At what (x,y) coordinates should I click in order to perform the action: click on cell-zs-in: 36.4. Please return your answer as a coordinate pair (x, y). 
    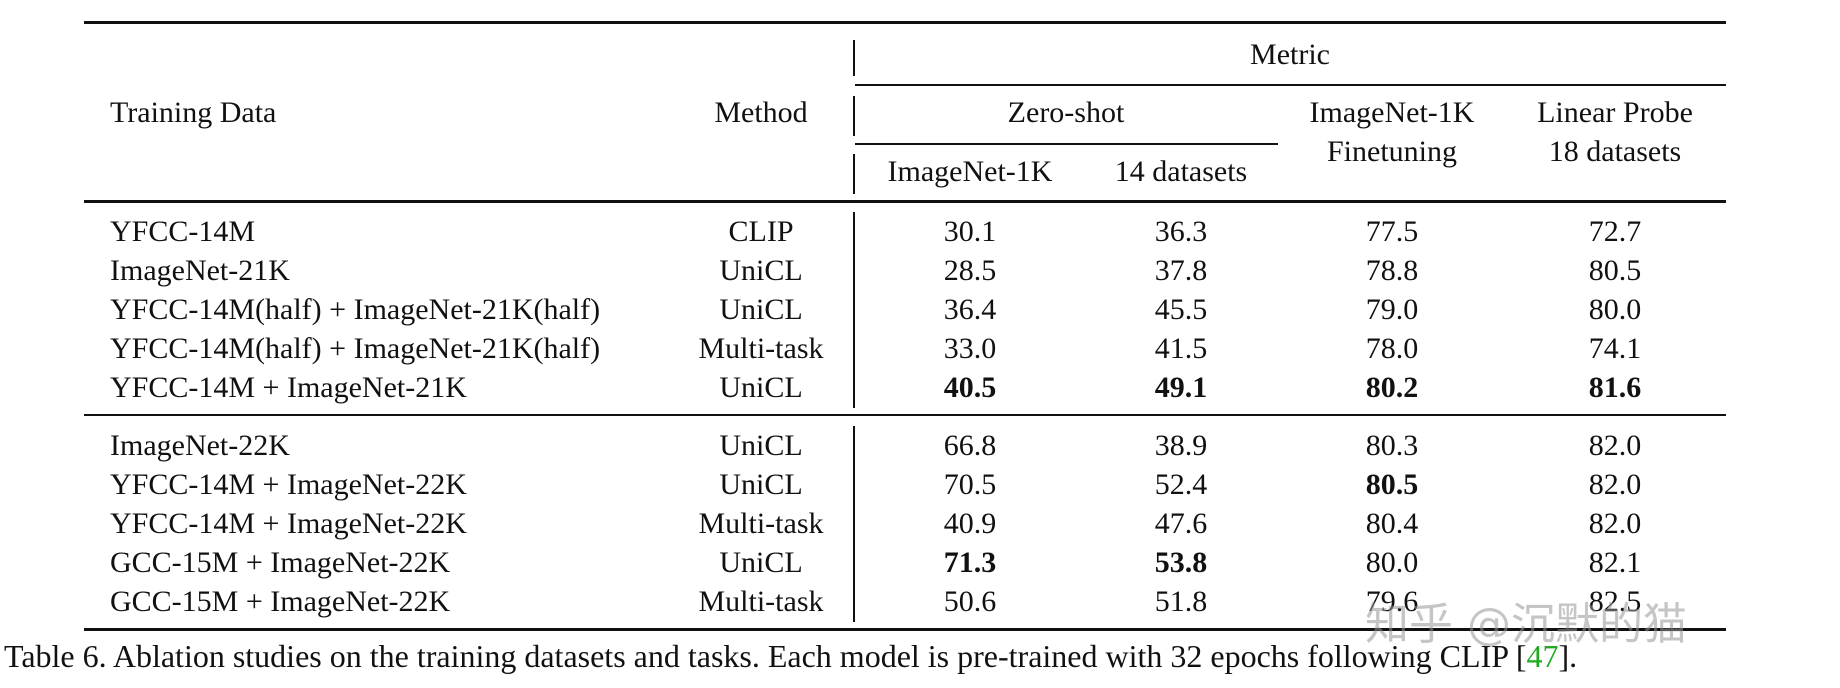
    Looking at the image, I should click on (970, 309).